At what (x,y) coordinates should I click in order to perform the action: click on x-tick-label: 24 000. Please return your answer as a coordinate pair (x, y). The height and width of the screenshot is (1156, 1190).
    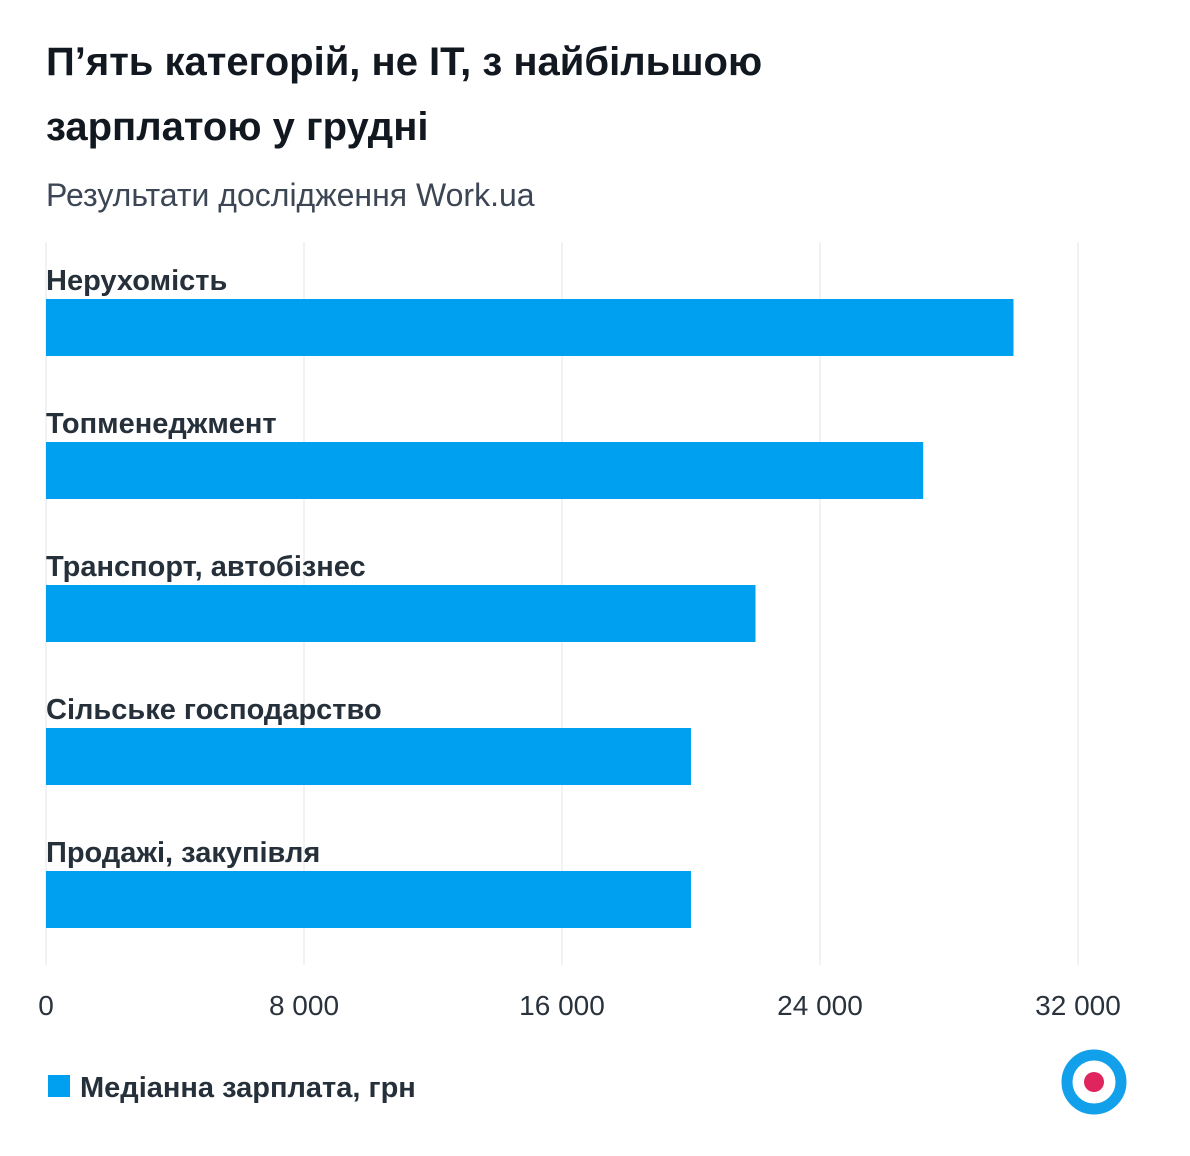
    Looking at the image, I should click on (820, 1005).